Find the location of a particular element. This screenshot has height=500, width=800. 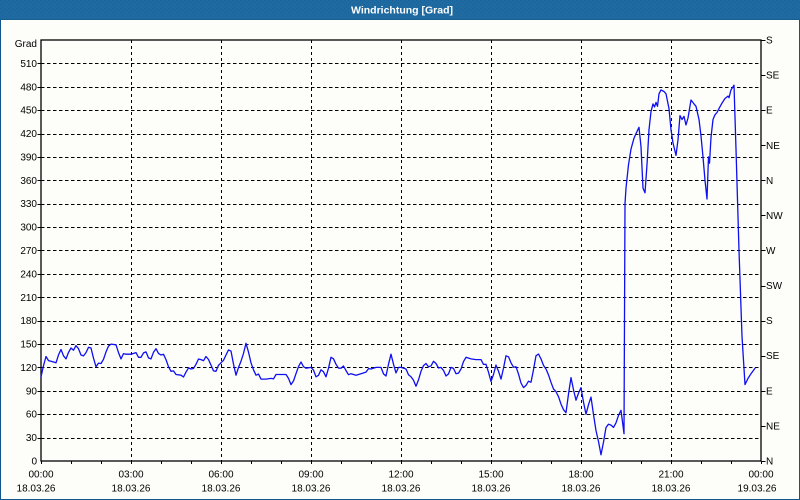

svg-text: 18:00 is located at coordinates (580, 475).